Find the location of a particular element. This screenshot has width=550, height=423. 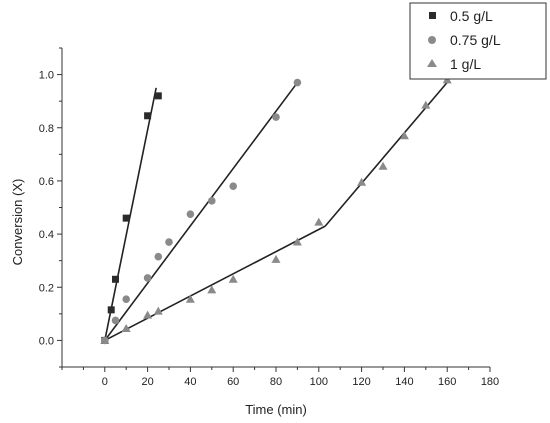

y-tick-label: 0.4 is located at coordinates (46, 235).